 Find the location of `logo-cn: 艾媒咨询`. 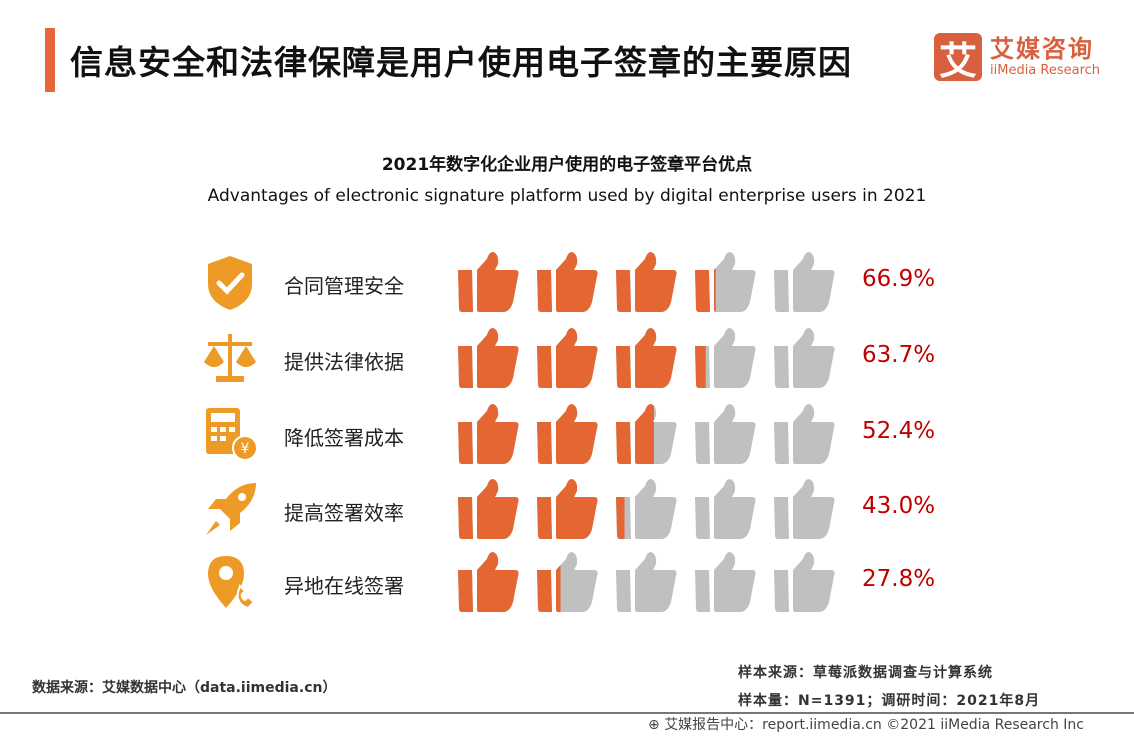

logo-cn: 艾媒咨询 is located at coordinates (1042, 49).